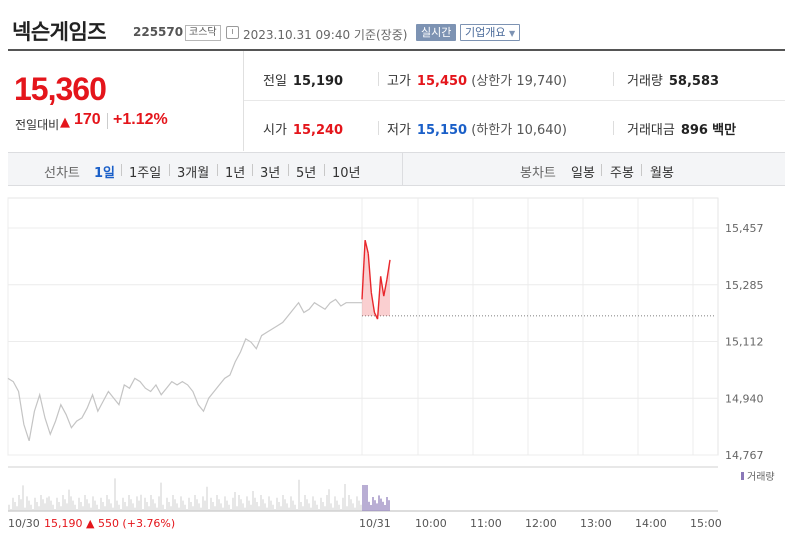 The width and height of the screenshot is (787, 540). Describe the element at coordinates (318, 130) in the screenshot. I see `stat-value: 15,240` at that location.